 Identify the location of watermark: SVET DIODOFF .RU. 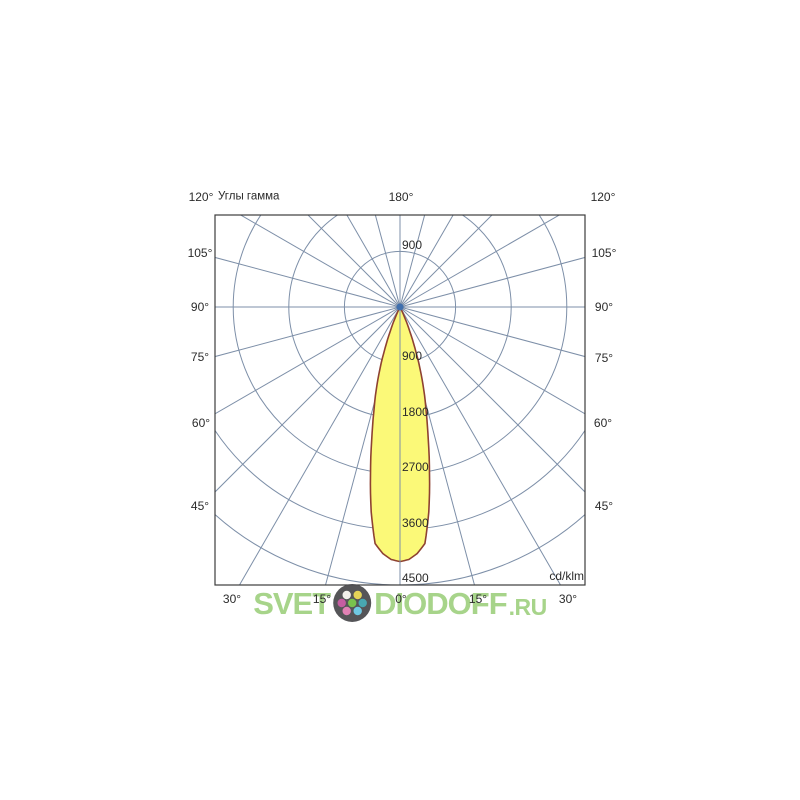
(400, 603).